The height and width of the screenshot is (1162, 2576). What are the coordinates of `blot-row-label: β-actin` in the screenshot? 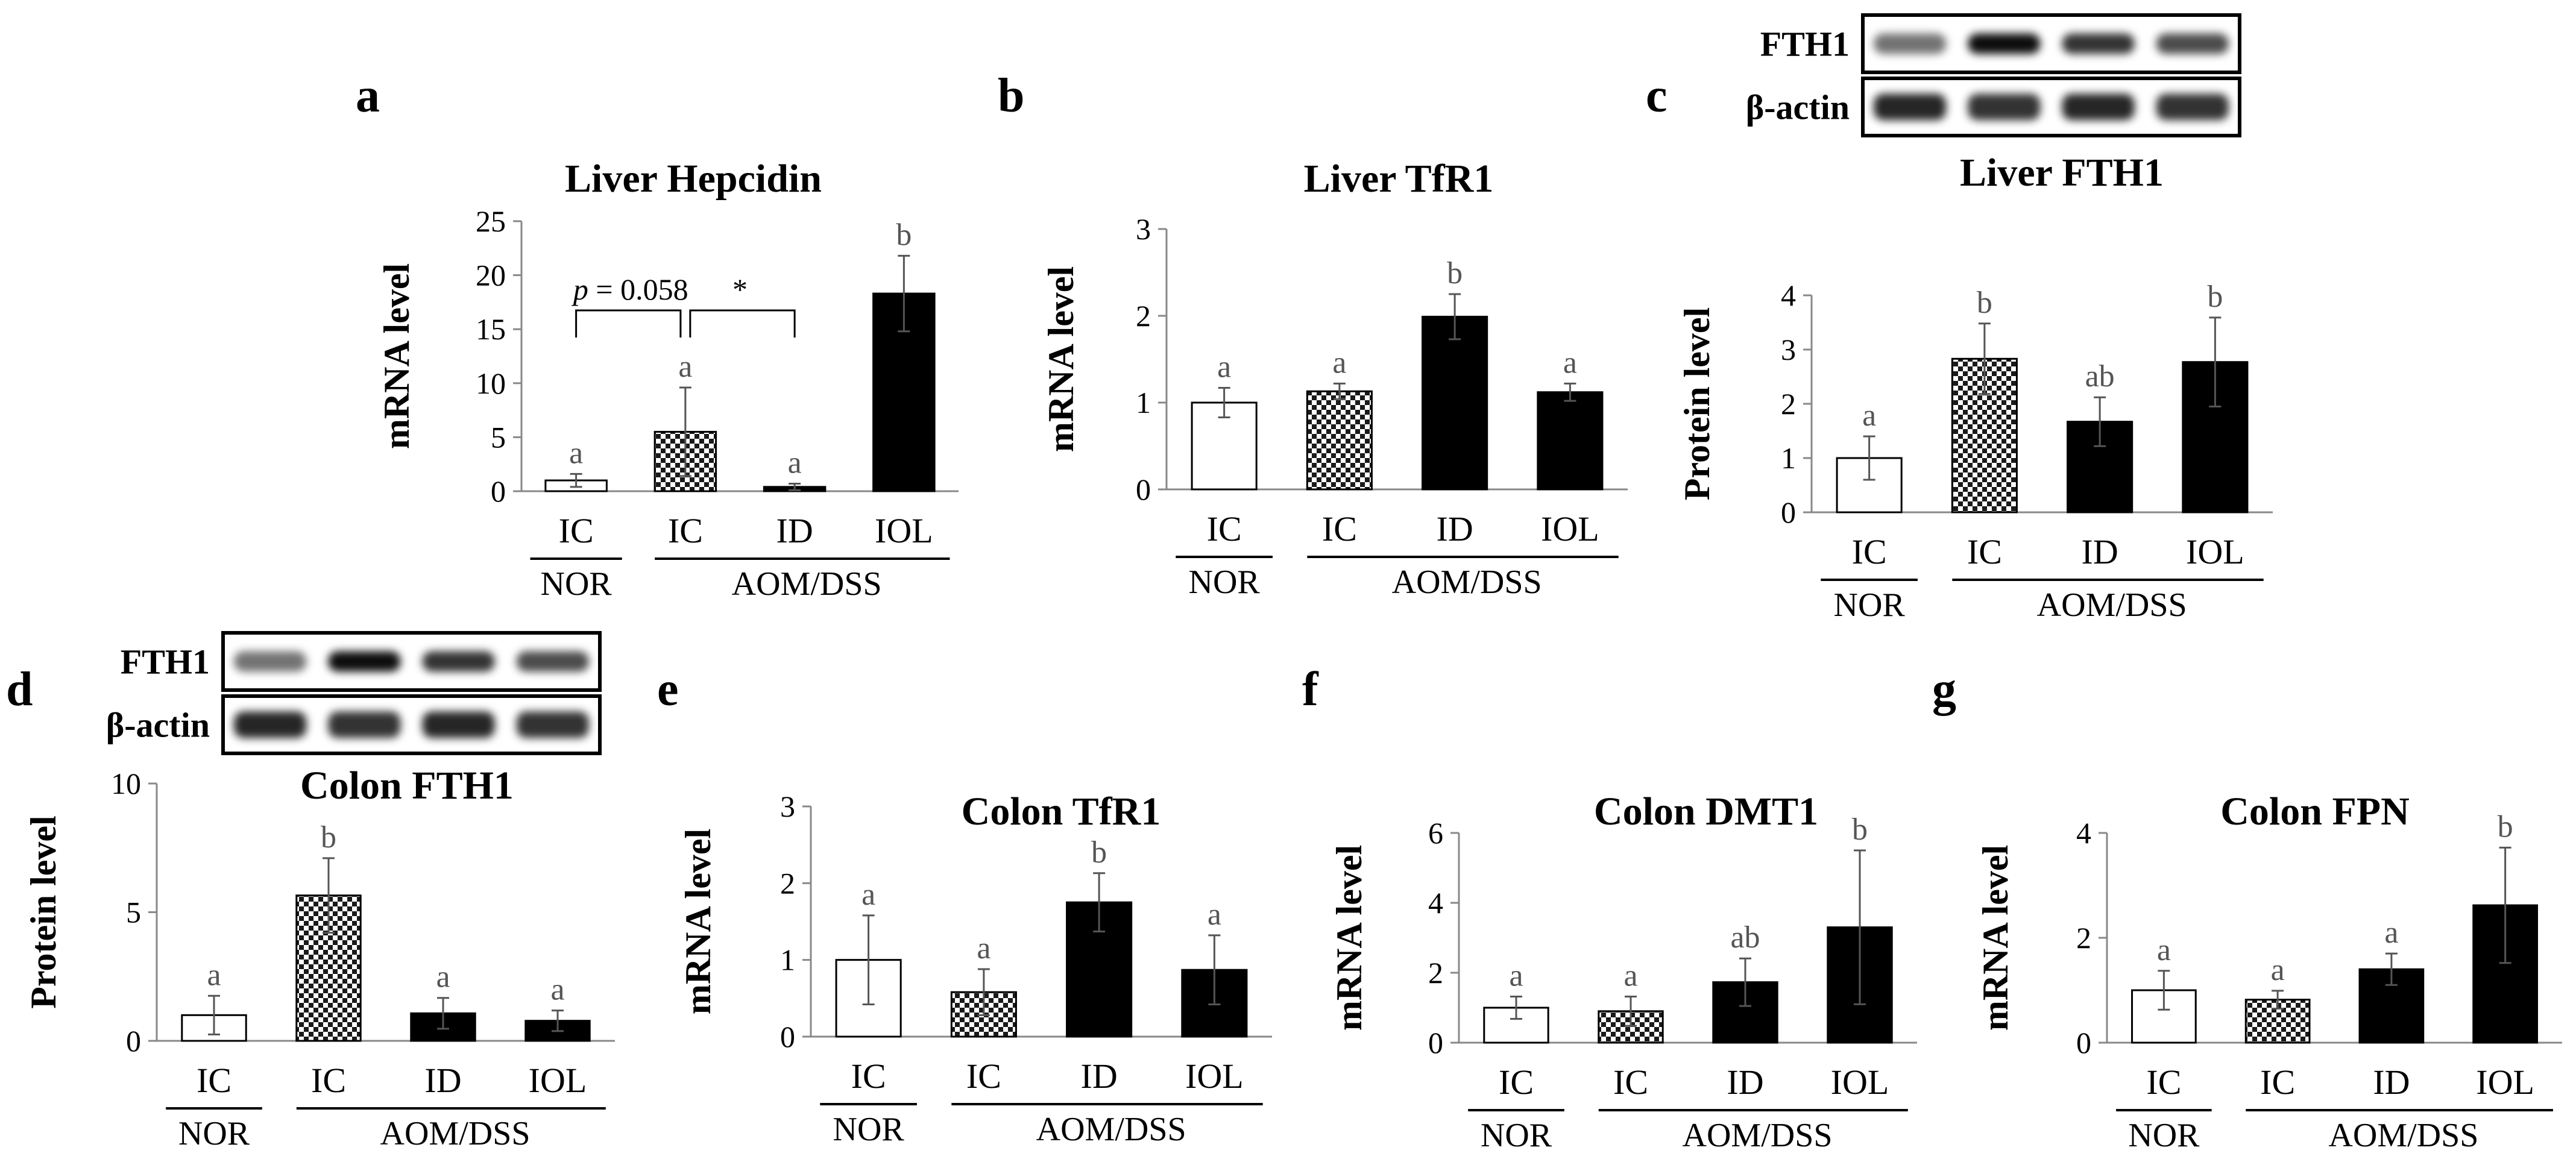 It's located at (1798, 107).